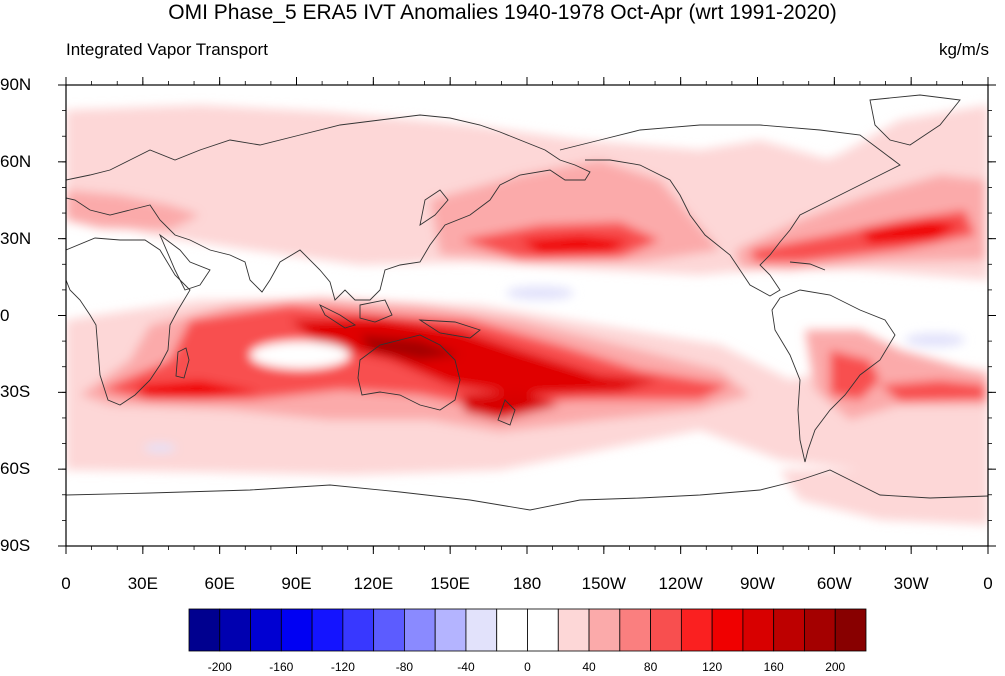 This screenshot has width=1005, height=676. Describe the element at coordinates (200, 390) in the screenshot. I see `anomaly-core-indian-ocean` at that location.